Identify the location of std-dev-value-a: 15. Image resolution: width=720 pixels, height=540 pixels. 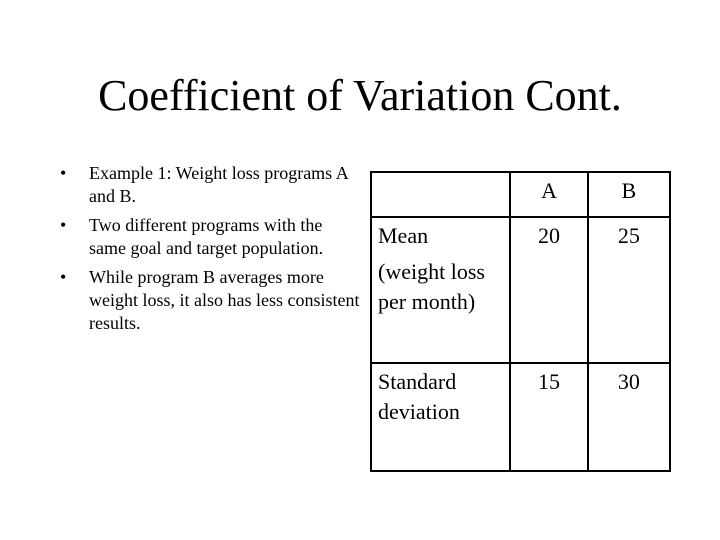
(549, 417).